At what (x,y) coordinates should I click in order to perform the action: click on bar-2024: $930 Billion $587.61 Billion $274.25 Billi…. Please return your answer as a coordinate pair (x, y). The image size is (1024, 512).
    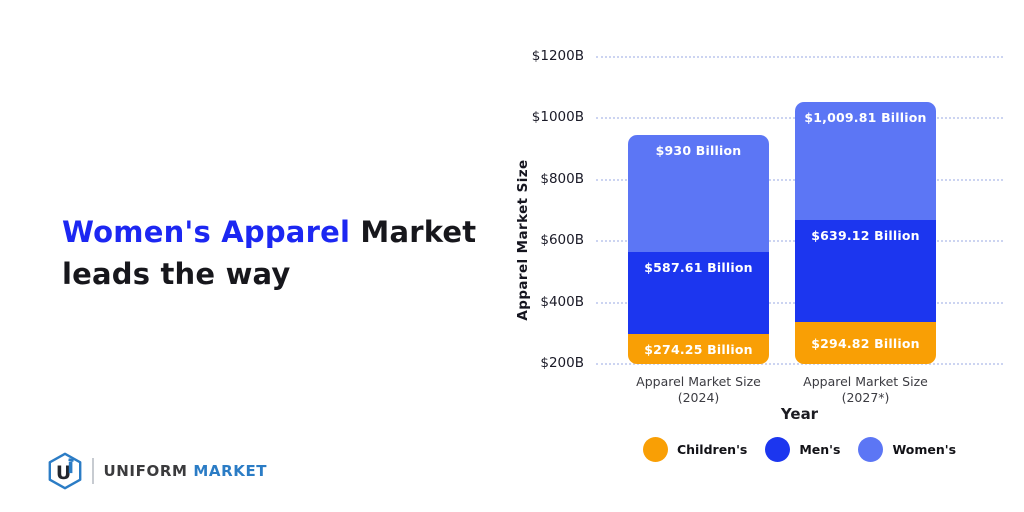
    Looking at the image, I should click on (698, 249).